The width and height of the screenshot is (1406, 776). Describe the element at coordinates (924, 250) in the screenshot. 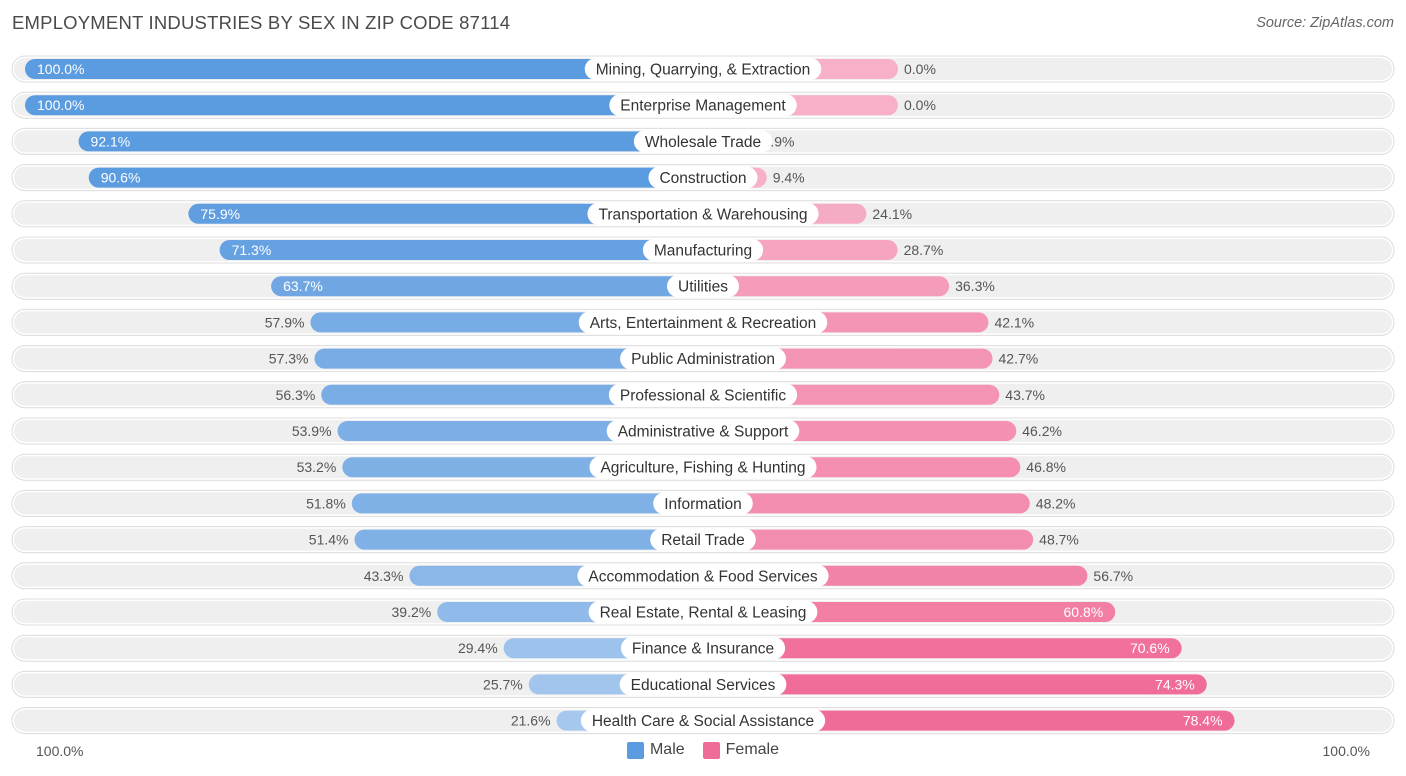

I see `value-label-female: 28.7%` at that location.